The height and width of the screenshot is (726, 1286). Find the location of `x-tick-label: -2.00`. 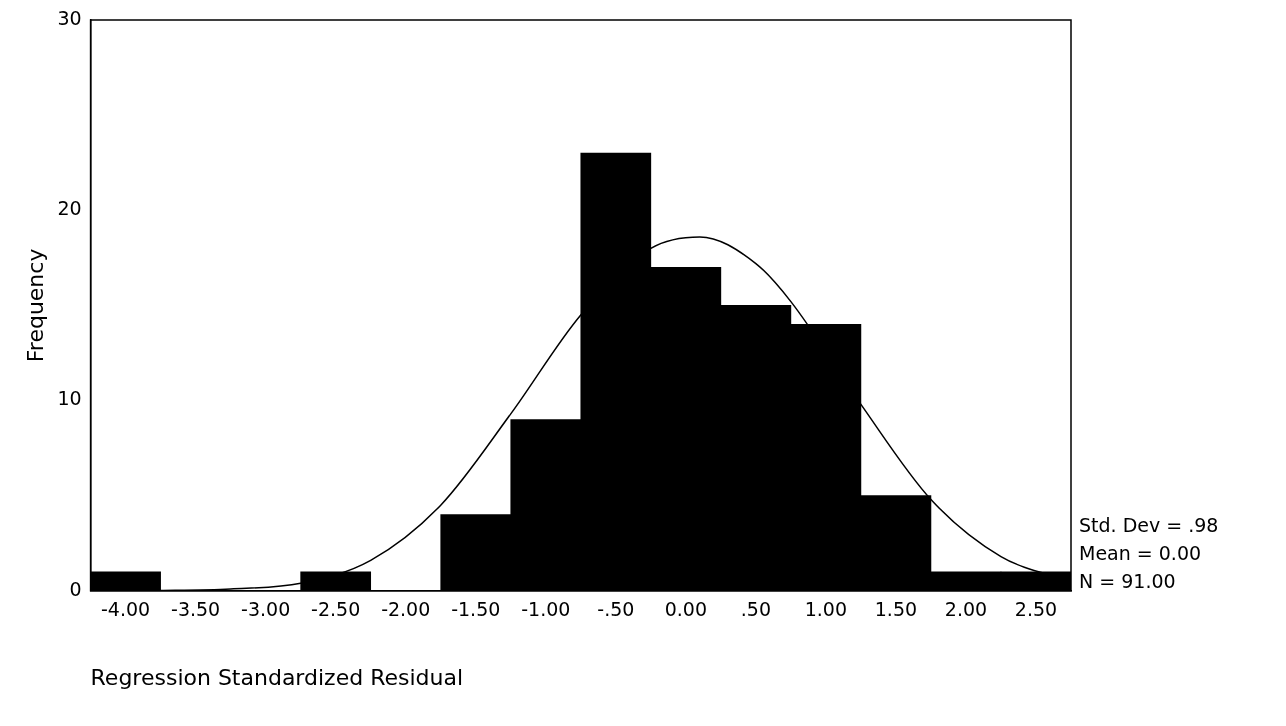

x-tick-label: -2.00 is located at coordinates (406, 609).